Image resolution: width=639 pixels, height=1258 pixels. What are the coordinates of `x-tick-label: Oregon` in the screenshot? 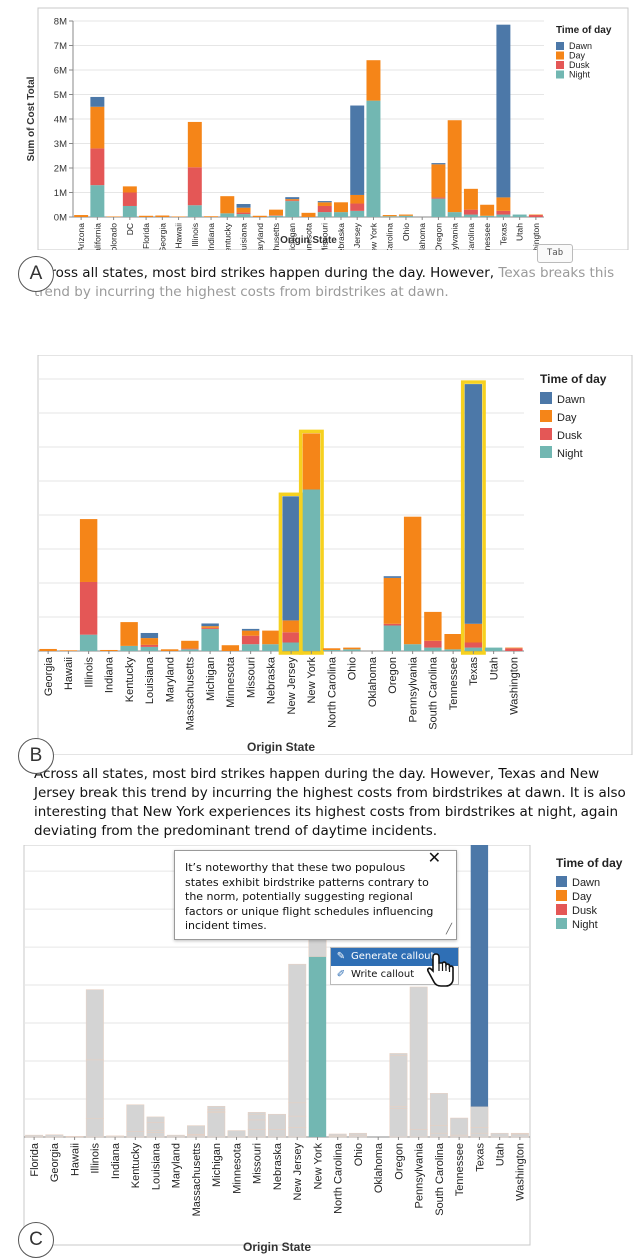 It's located at (393, 675).